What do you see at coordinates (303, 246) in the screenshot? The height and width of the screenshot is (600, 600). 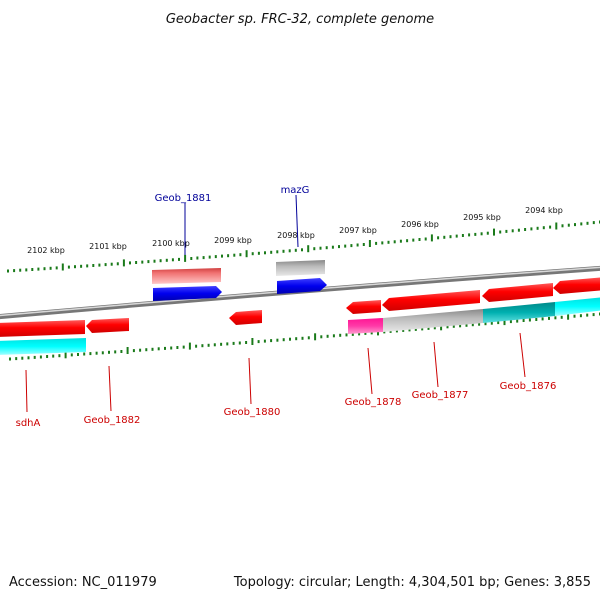 I see `outer-scale` at bounding box center [303, 246].